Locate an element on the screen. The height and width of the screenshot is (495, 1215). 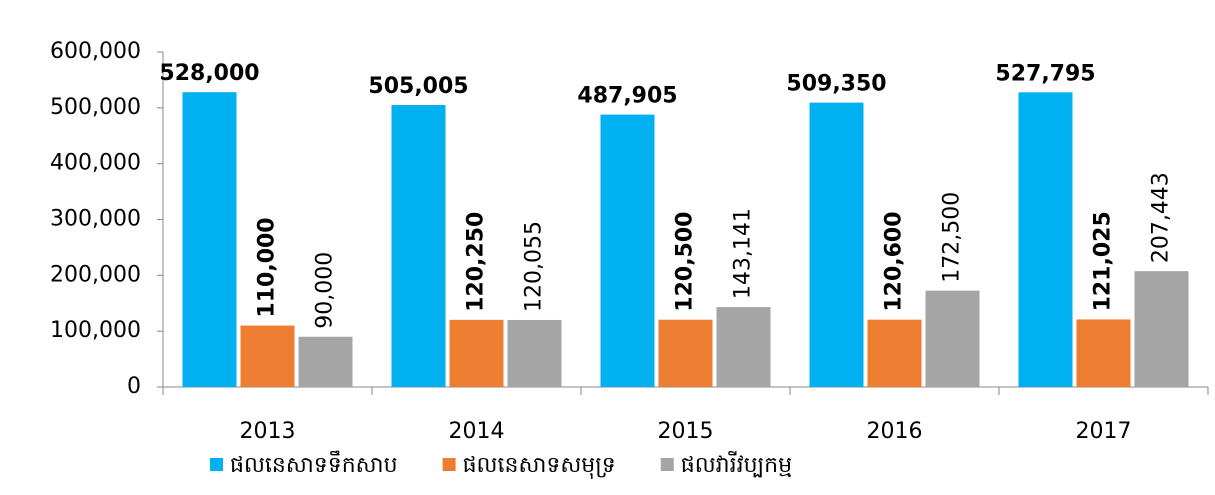
y-tick-label: 100,000 is located at coordinates (95, 330).